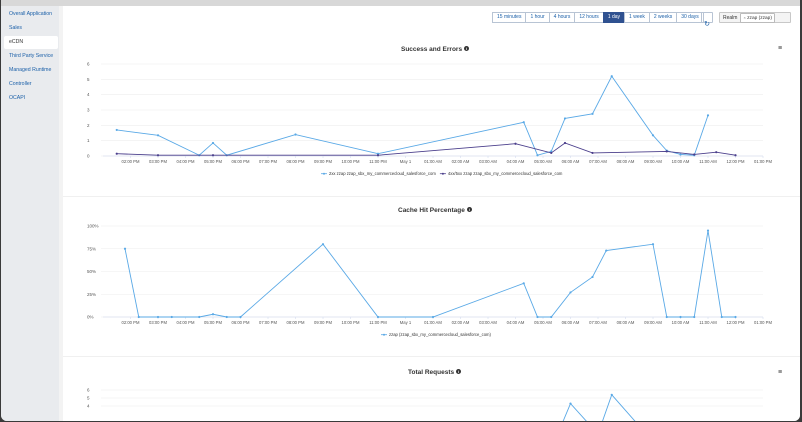 Image resolution: width=802 pixels, height=422 pixels. What do you see at coordinates (323, 161) in the screenshot?
I see `x-tick-label: 09:00 PM` at bounding box center [323, 161].